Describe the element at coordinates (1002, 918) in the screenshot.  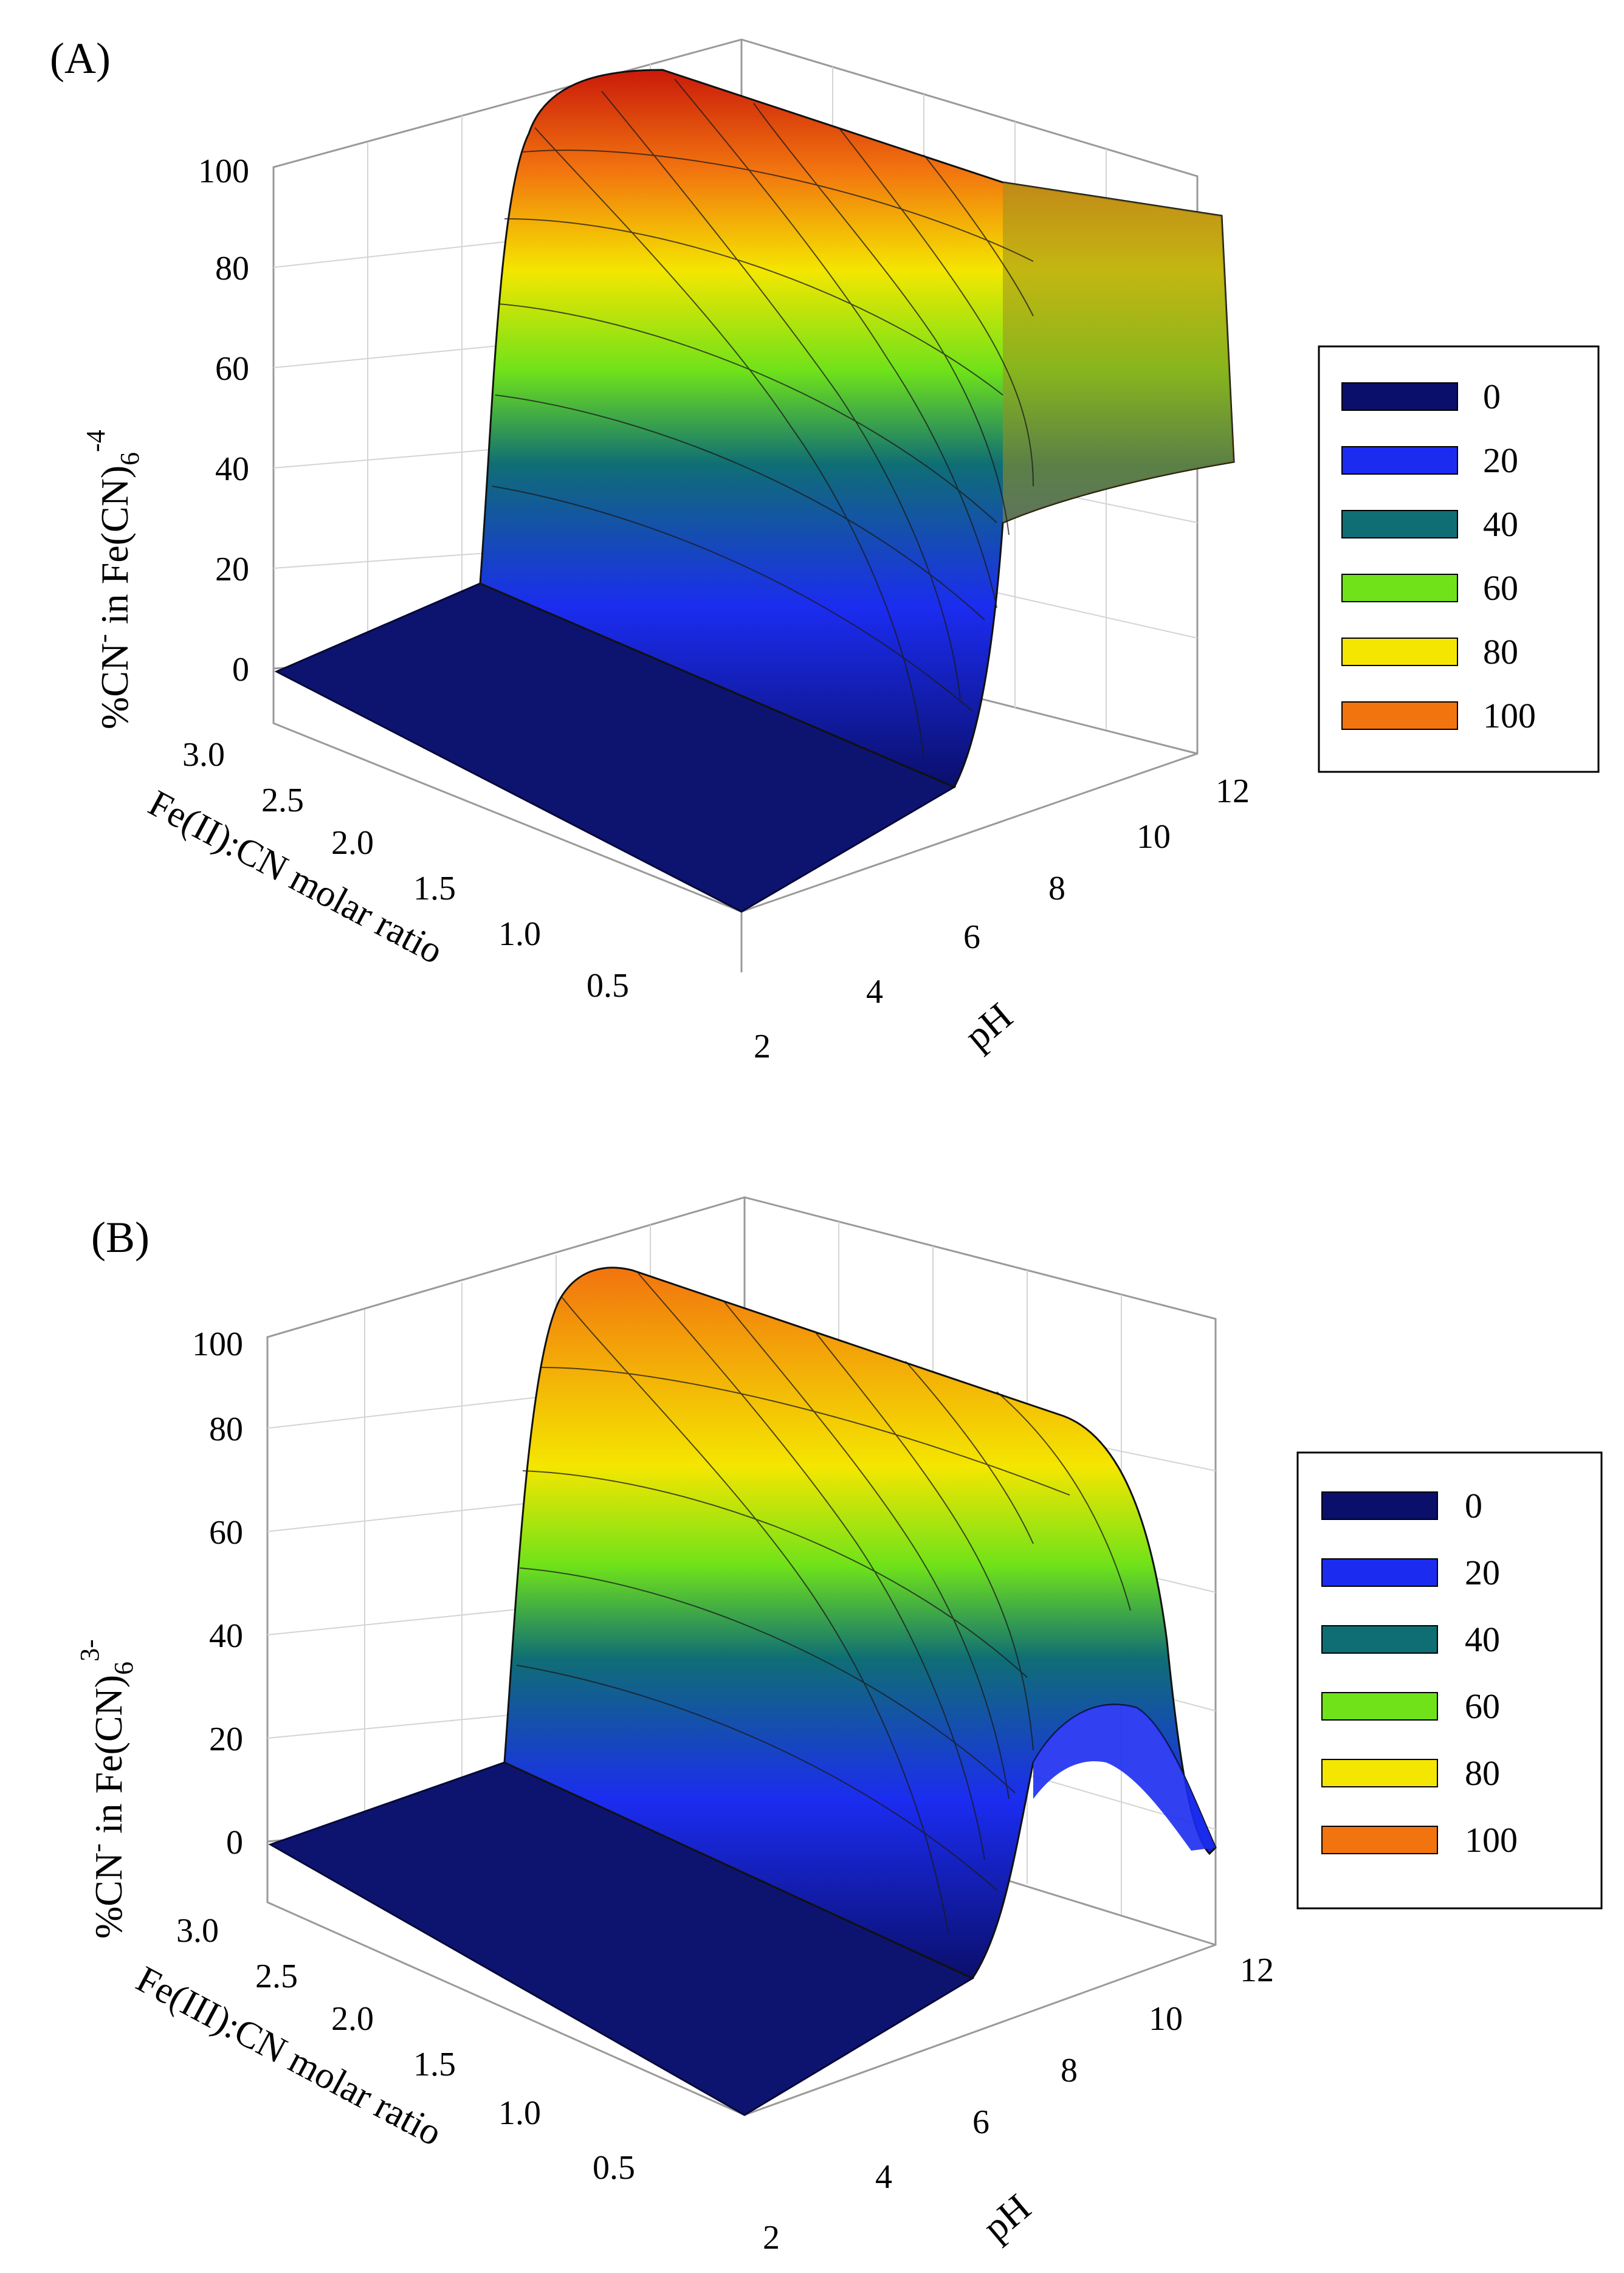
I see `panel-a-y-ticks: 2 4 6 8 10 12` at that location.